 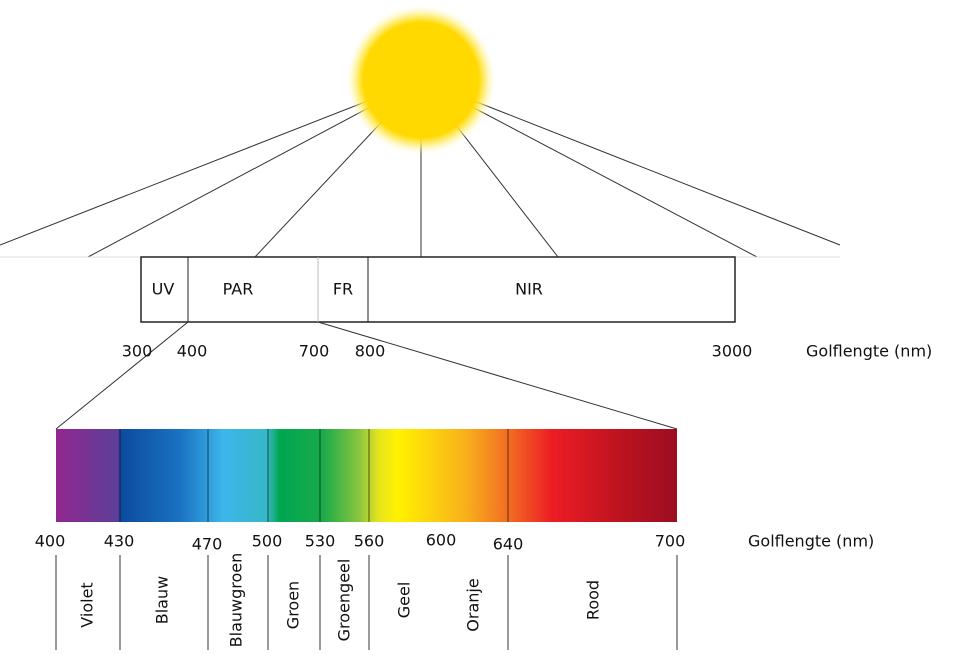 I want to click on color-label: Geel, so click(x=404, y=600).